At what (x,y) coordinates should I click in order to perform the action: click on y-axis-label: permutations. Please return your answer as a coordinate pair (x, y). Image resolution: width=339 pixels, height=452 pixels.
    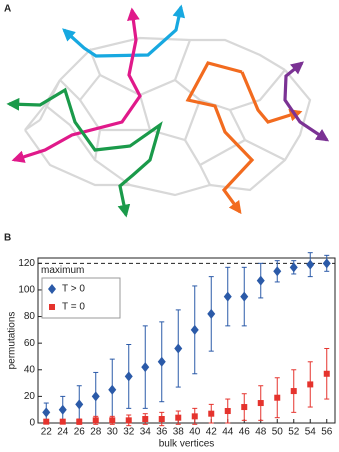
    Looking at the image, I should click on (12, 341).